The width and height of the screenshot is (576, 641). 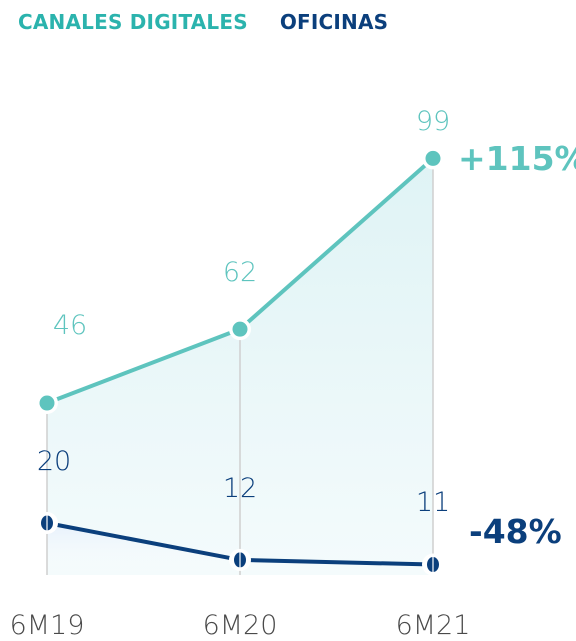 I want to click on x-tick-label: 6M20, so click(x=240, y=625).